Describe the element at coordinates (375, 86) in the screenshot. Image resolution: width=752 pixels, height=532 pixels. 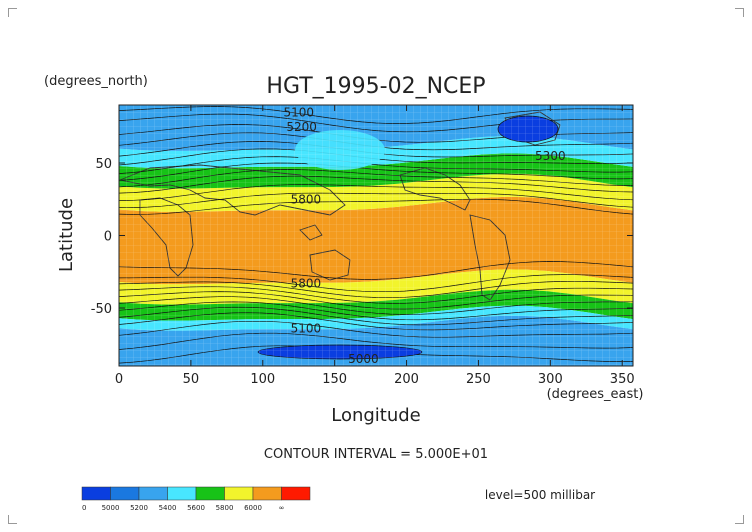
I see `chart-title: HGT_1995-02_NCEP` at that location.